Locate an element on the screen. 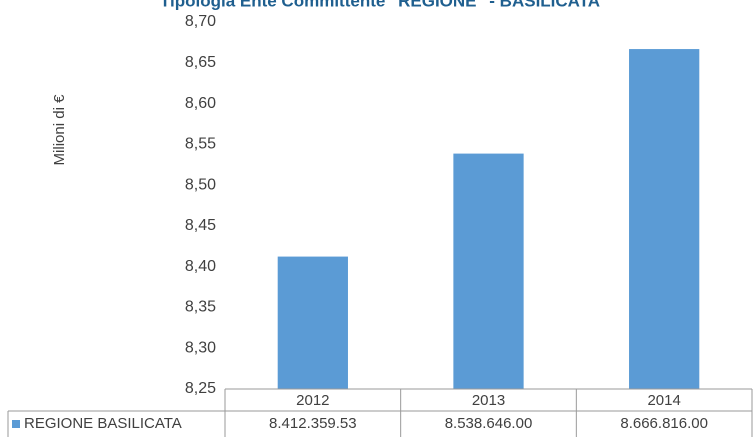 Image resolution: width=755 pixels, height=437 pixels. y-tick-label: 8,30 is located at coordinates (200, 347).